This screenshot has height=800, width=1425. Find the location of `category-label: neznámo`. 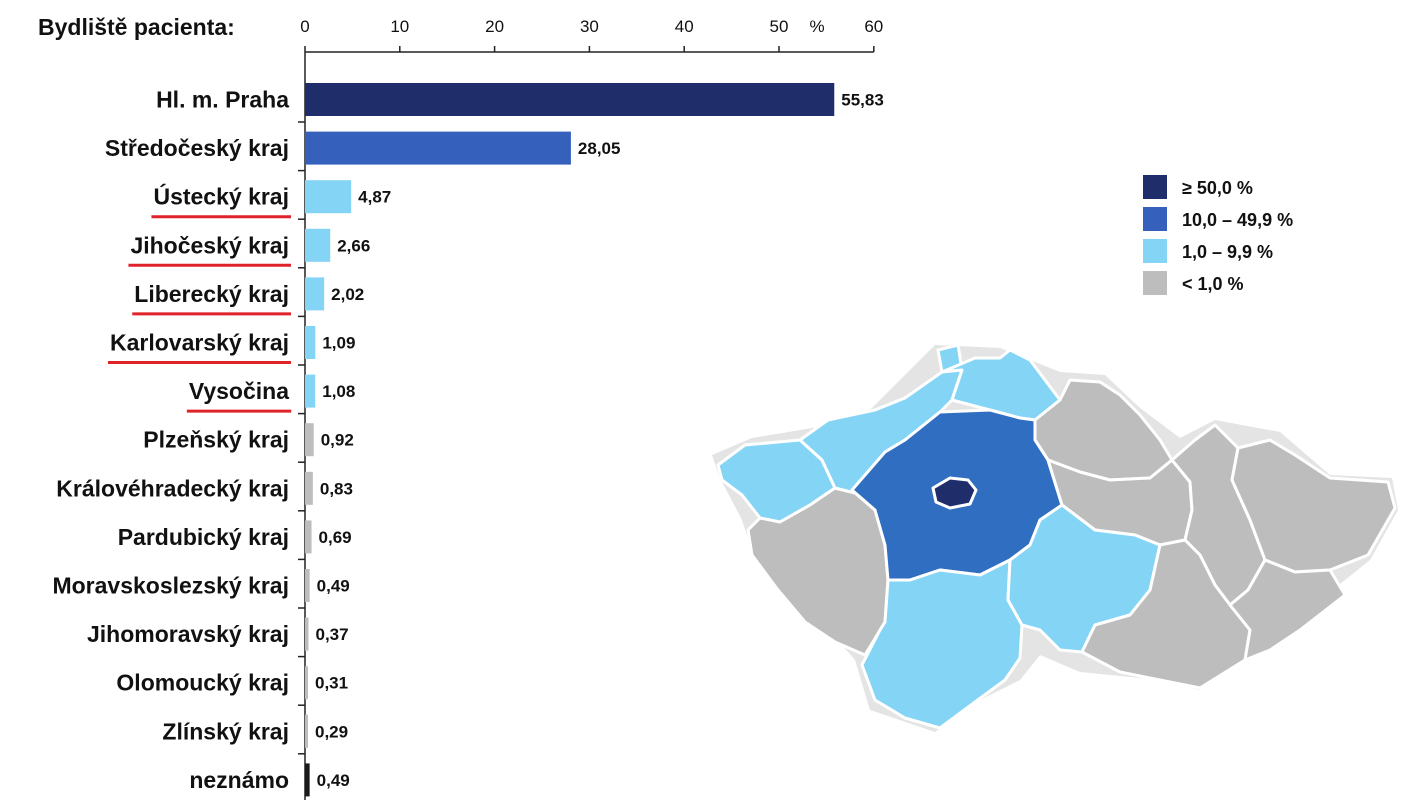

category-label: neznámo is located at coordinates (239, 780).